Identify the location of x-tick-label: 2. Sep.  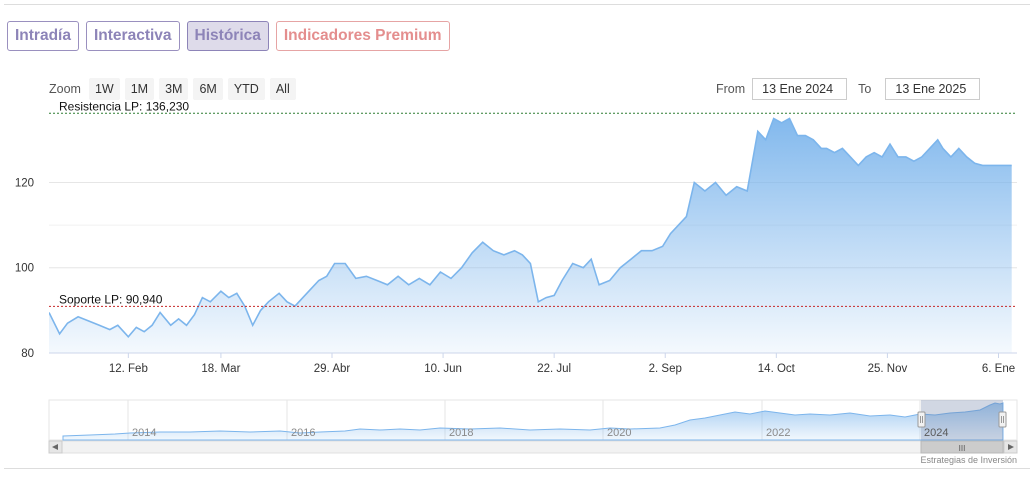
(665, 369).